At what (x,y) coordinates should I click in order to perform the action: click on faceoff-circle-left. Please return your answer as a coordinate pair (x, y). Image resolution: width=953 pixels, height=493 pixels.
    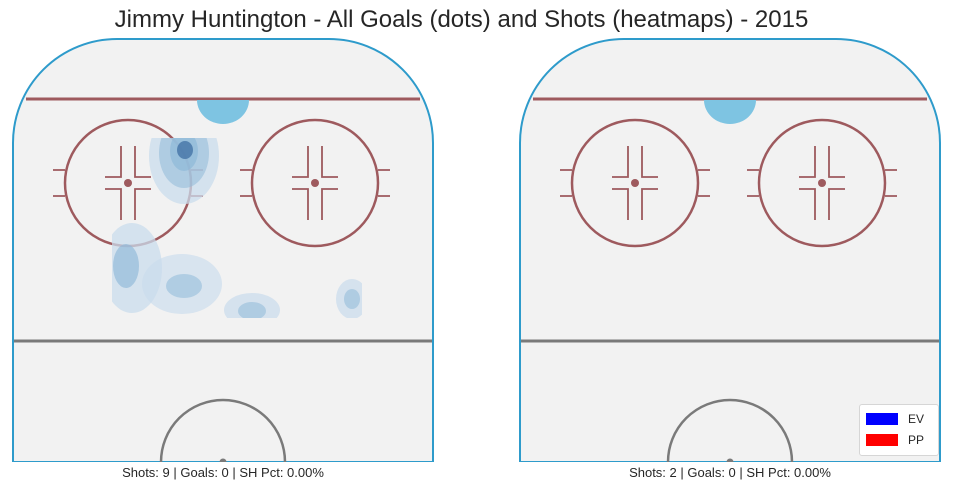
    Looking at the image, I should click on (635, 183).